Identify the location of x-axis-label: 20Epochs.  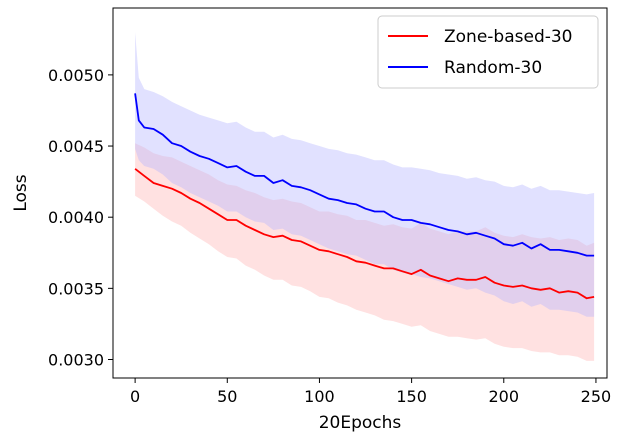
(360, 423).